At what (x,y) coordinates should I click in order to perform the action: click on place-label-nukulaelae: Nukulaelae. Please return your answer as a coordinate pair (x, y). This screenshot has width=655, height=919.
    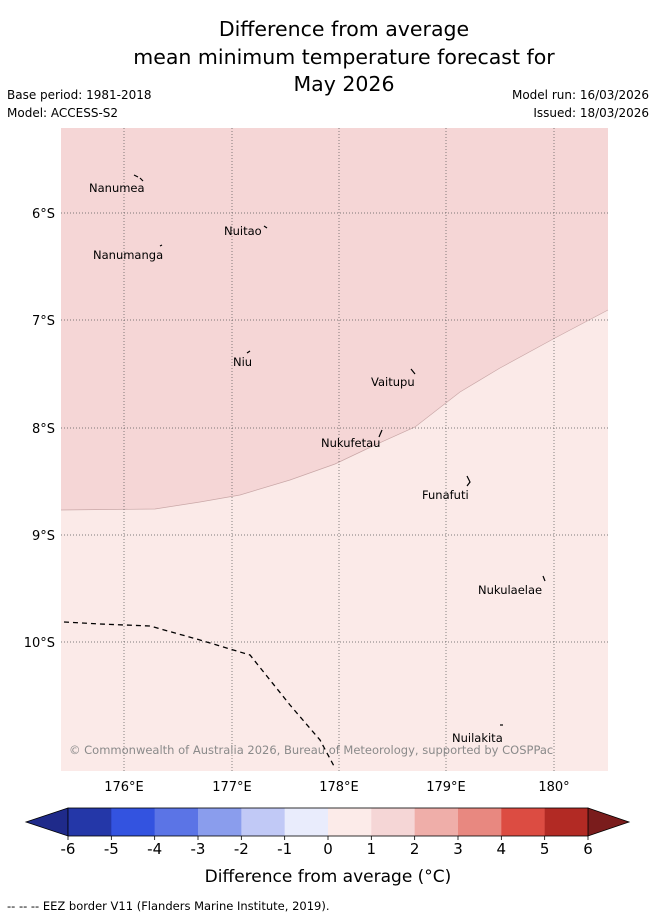
    Looking at the image, I should click on (510, 590).